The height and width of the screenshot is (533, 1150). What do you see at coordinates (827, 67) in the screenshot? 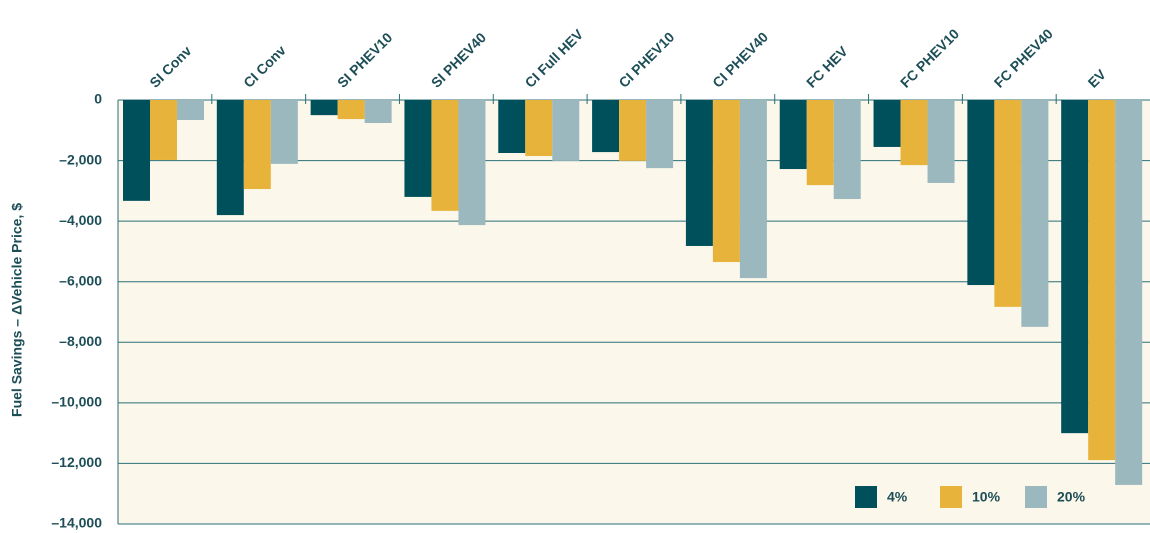
I see `x-tick-label: FC HEV` at bounding box center [827, 67].